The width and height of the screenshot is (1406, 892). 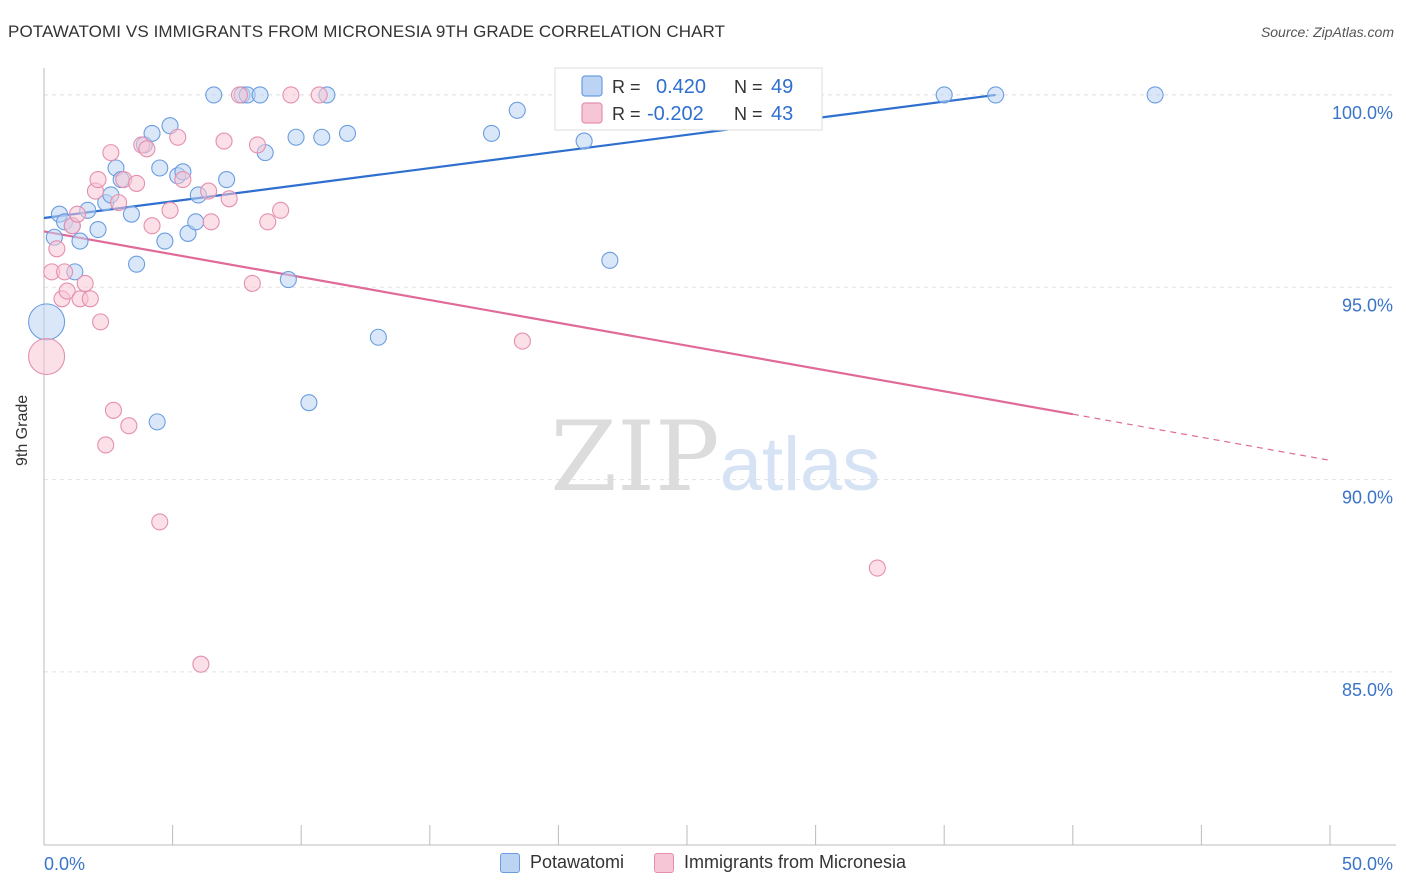 I want to click on x-tick-label: 0.0%, so click(x=64, y=864).